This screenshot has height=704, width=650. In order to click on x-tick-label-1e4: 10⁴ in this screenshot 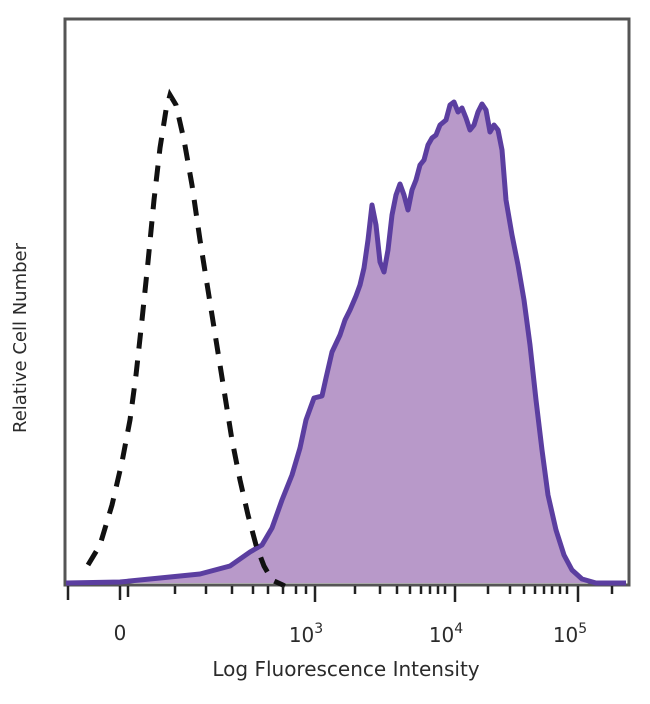, I will do `click(446, 634)`.